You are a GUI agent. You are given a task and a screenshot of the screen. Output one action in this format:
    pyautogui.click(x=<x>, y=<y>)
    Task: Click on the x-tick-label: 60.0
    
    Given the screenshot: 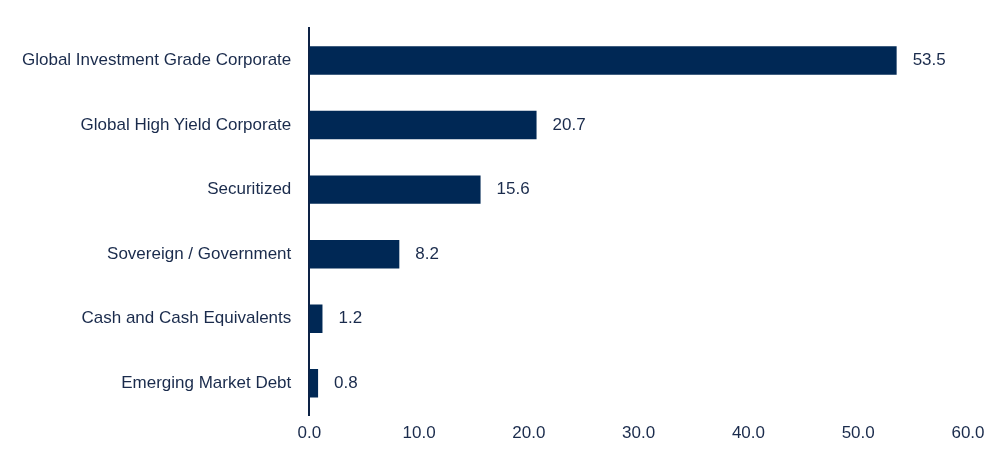 What is the action you would take?
    pyautogui.click(x=968, y=433)
    